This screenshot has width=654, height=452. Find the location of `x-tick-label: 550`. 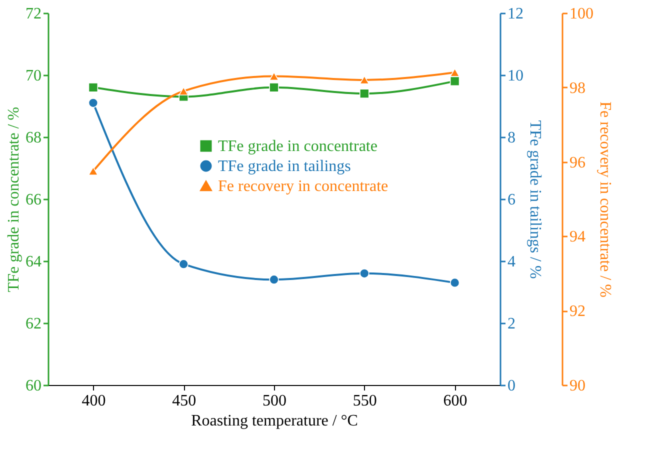

x-tick-label: 550 is located at coordinates (364, 401).